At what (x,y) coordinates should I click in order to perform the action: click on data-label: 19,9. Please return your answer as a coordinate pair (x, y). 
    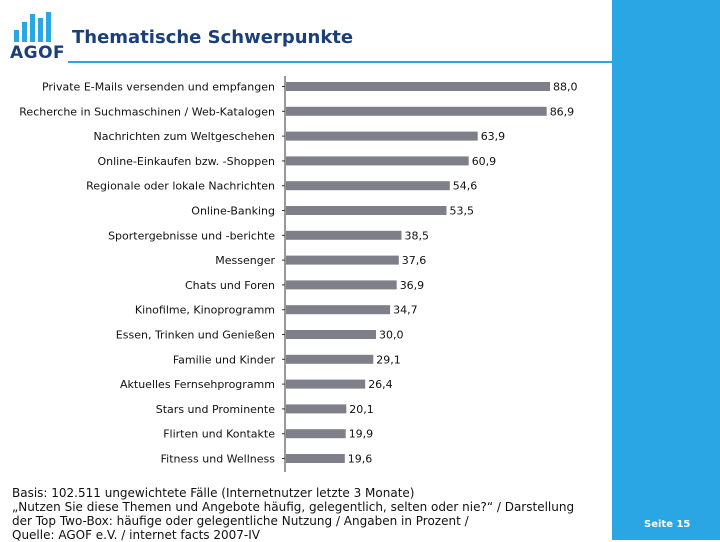
    Looking at the image, I should click on (361, 434).